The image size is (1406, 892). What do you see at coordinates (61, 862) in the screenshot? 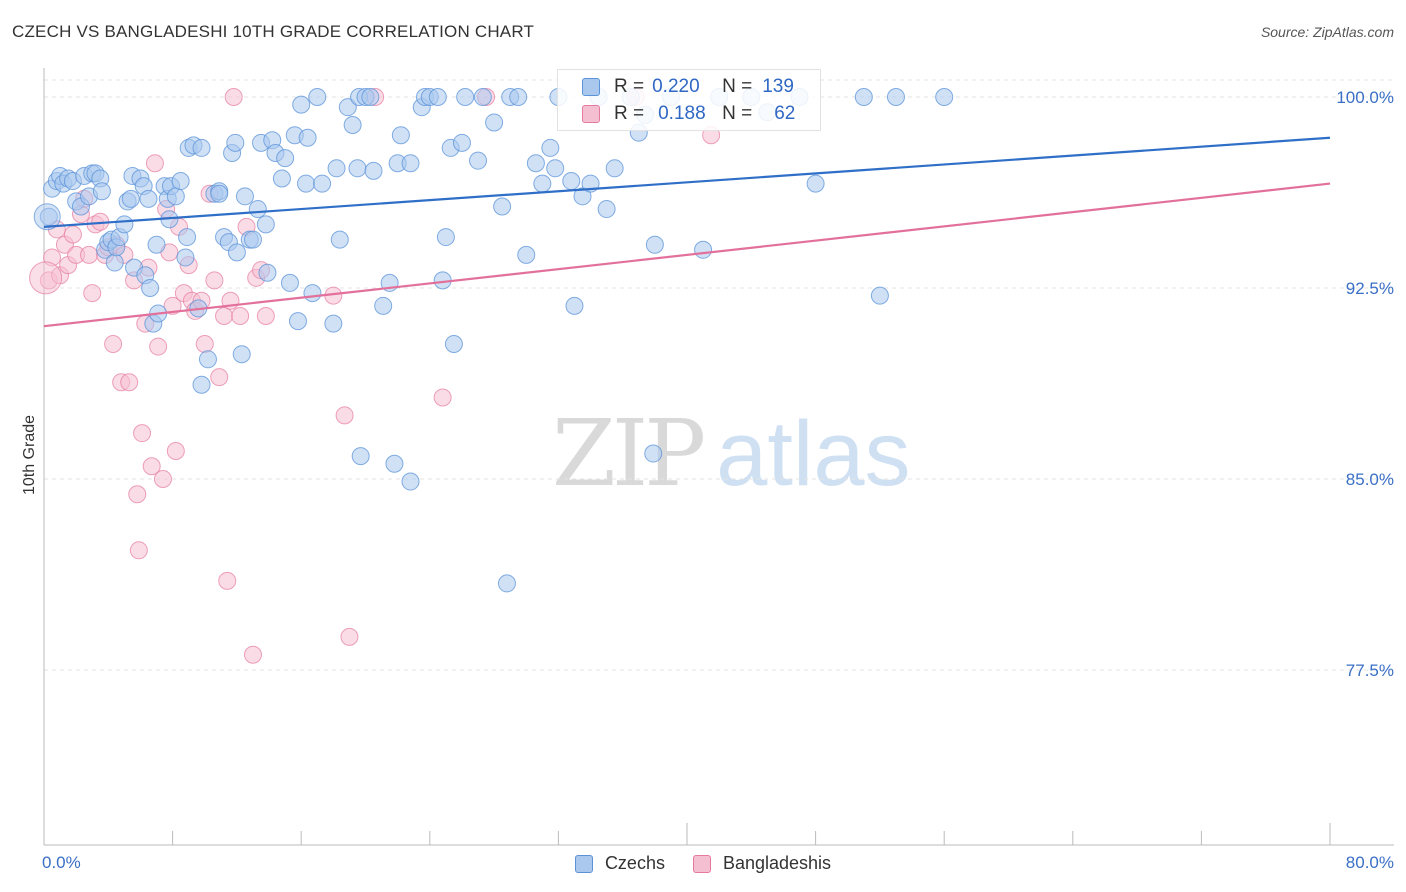
I see `x-tick-label-min: 0.0%` at bounding box center [61, 862].